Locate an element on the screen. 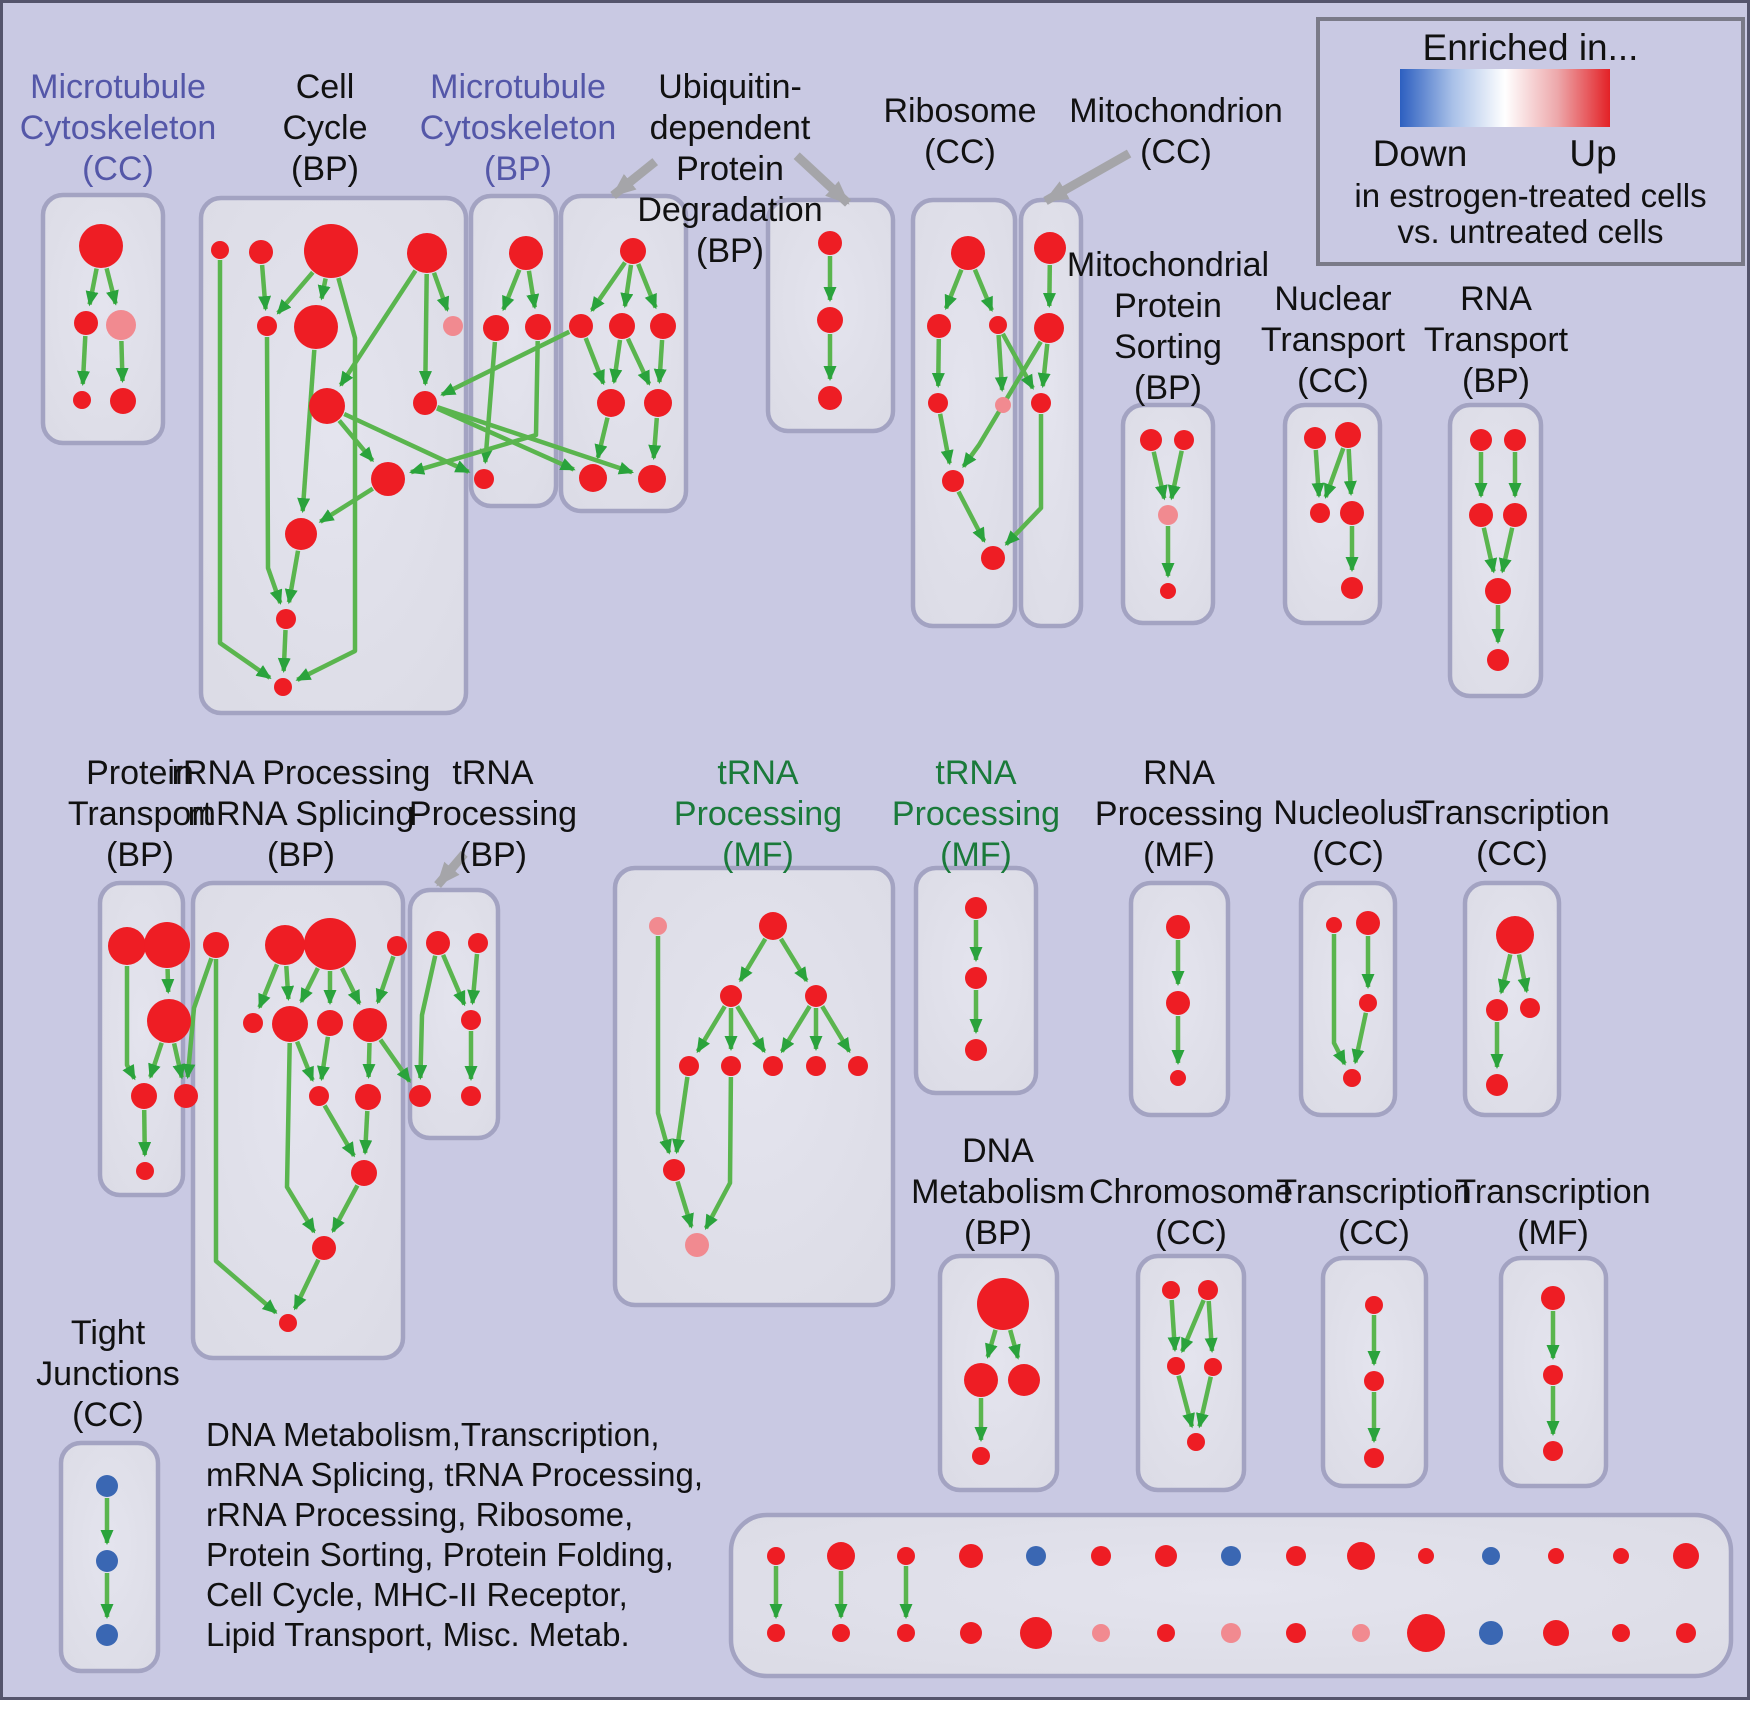 This screenshot has width=1750, height=1715. edge-ribosome is located at coordinates (938, 363).